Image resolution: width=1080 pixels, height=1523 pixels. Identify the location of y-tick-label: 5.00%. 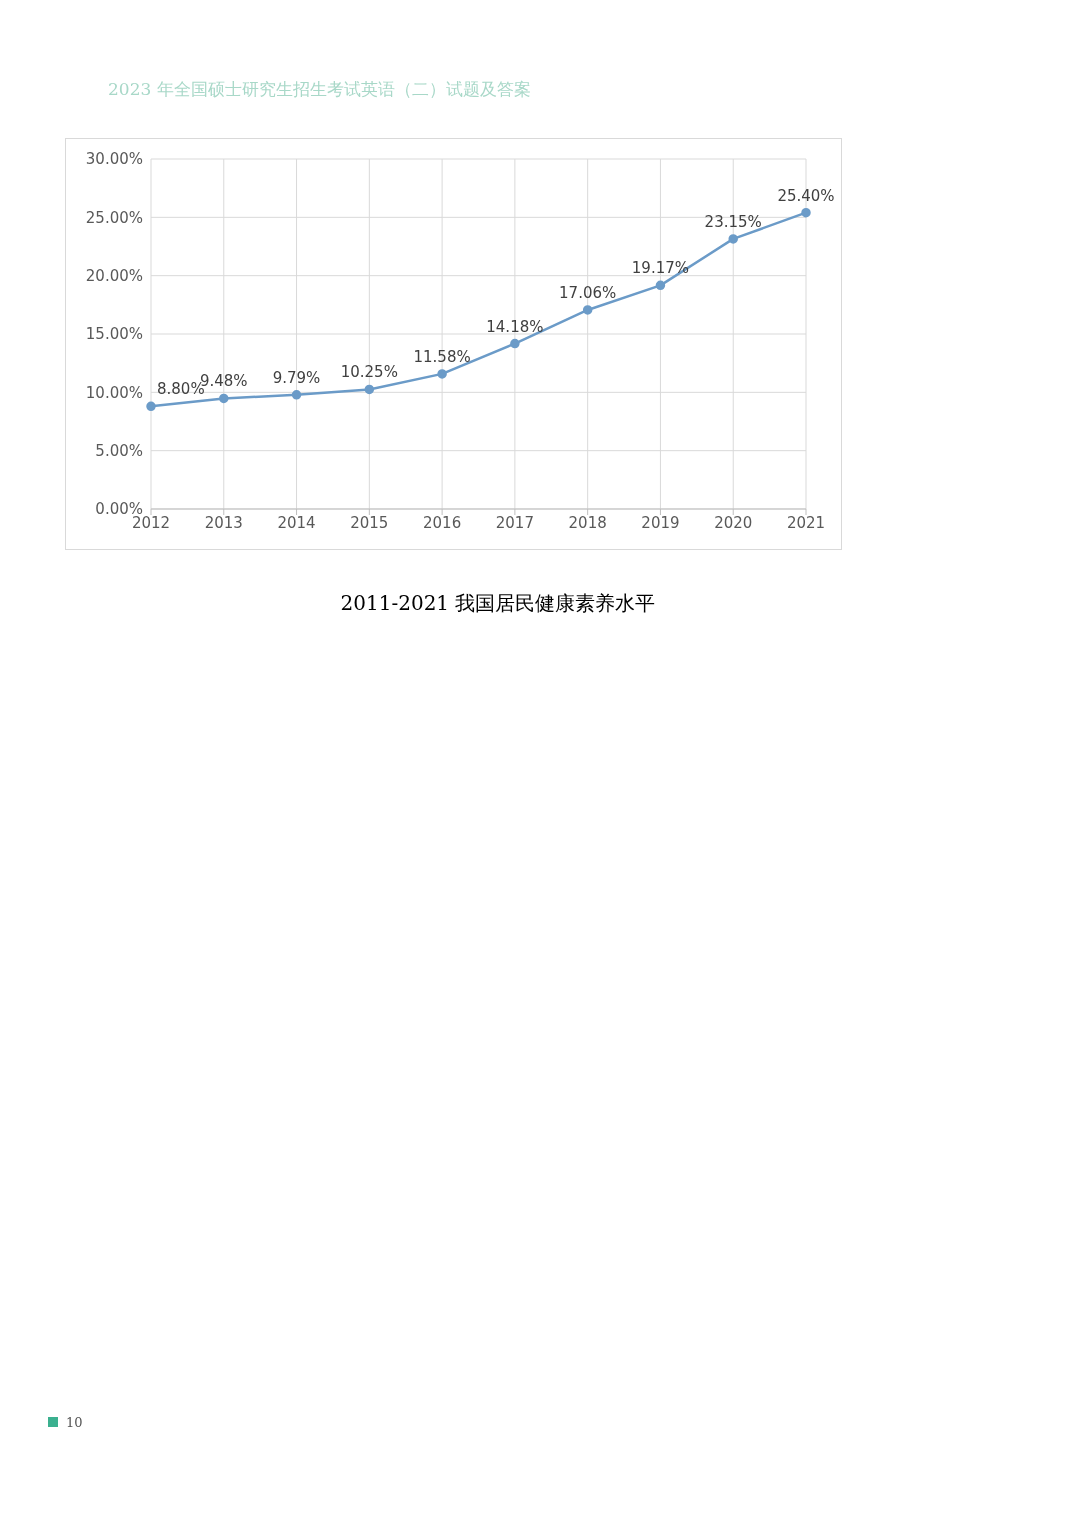
(119, 450).